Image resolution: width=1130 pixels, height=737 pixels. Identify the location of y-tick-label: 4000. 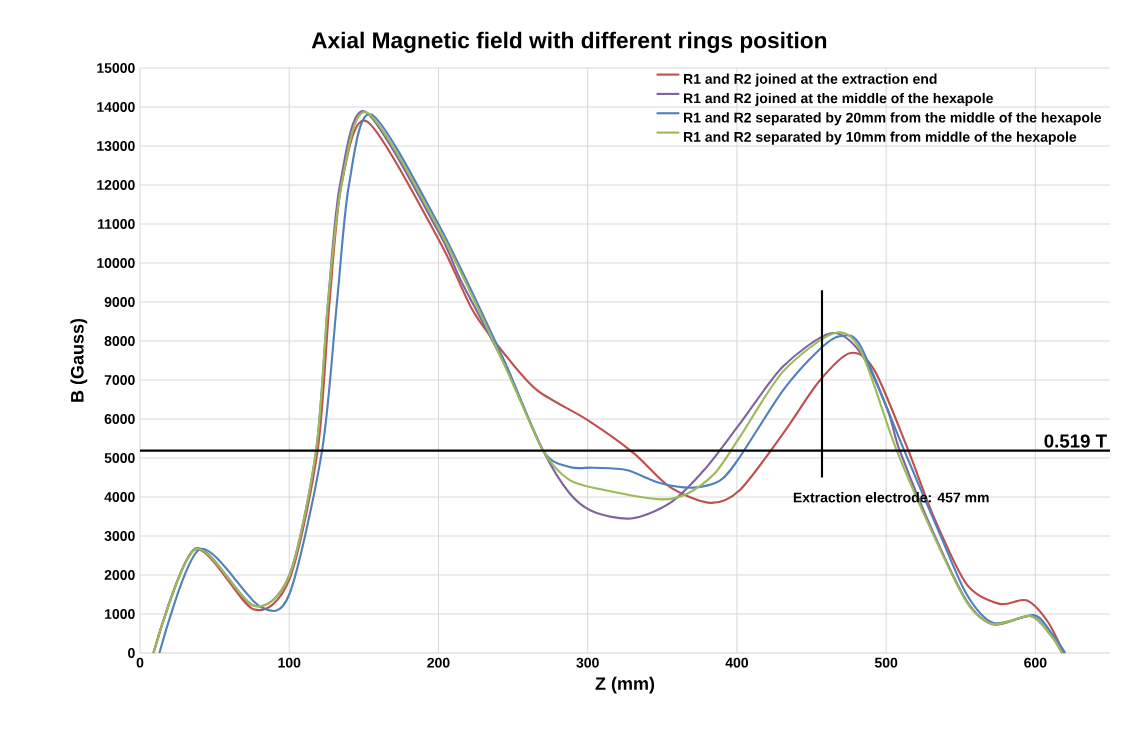
(119, 497).